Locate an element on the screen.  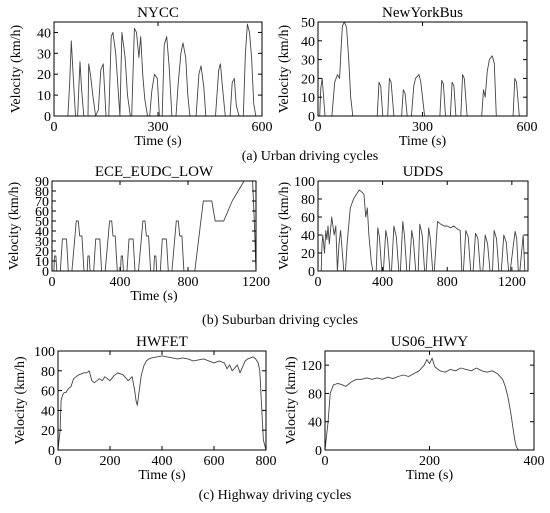
plot-frame-hwfet is located at coordinates (162, 400).